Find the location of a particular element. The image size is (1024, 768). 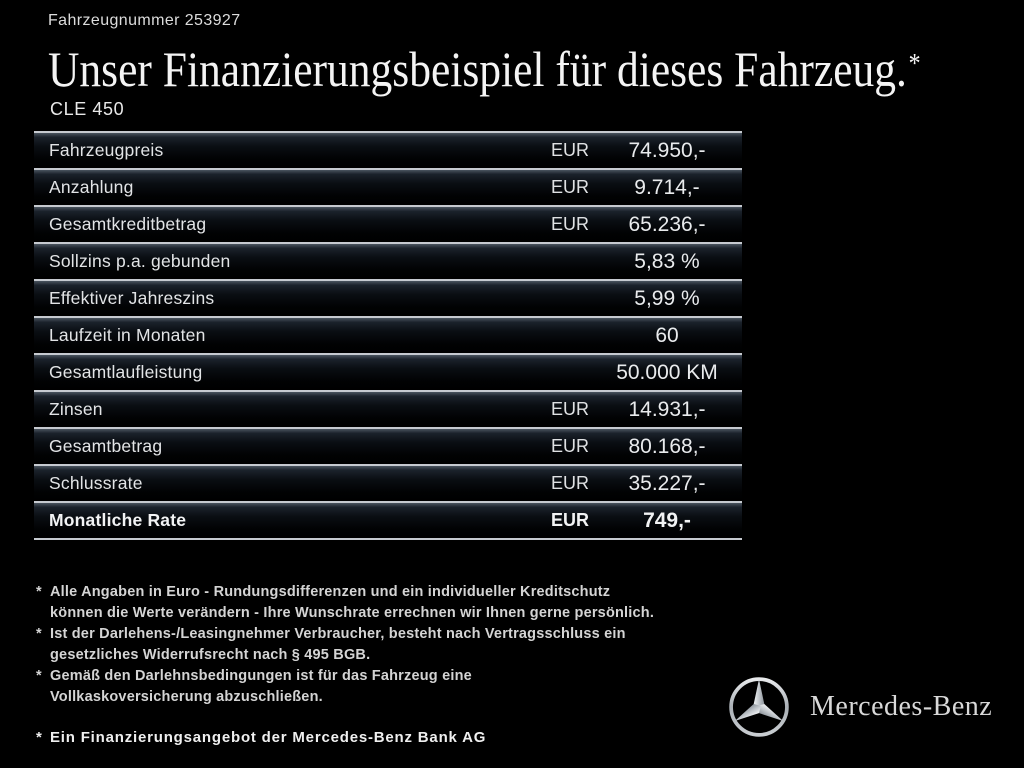

row-label: Gesamtlaufleistung is located at coordinates (126, 372).